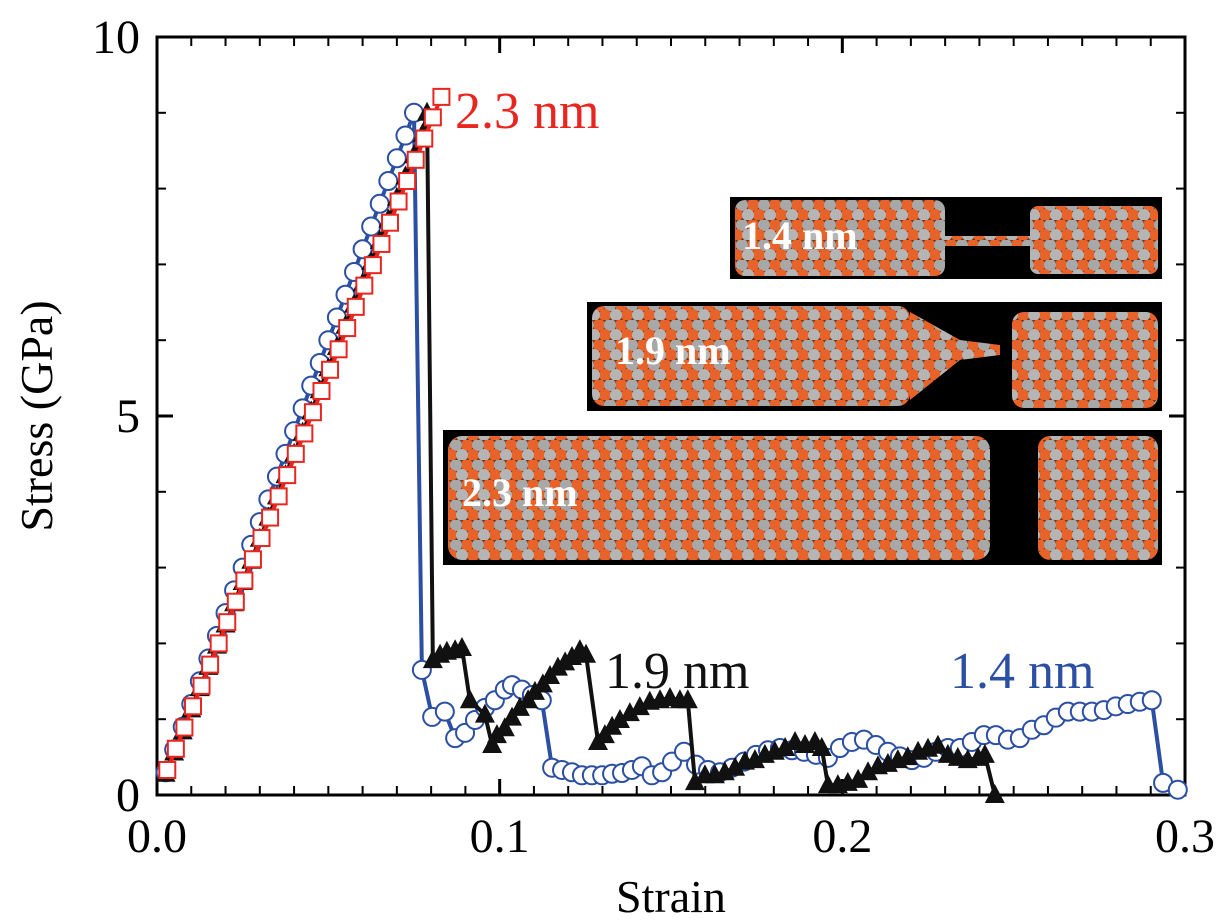 The image size is (1223, 924). I want to click on y-axis-title: Stress (GPa), so click(36, 415).